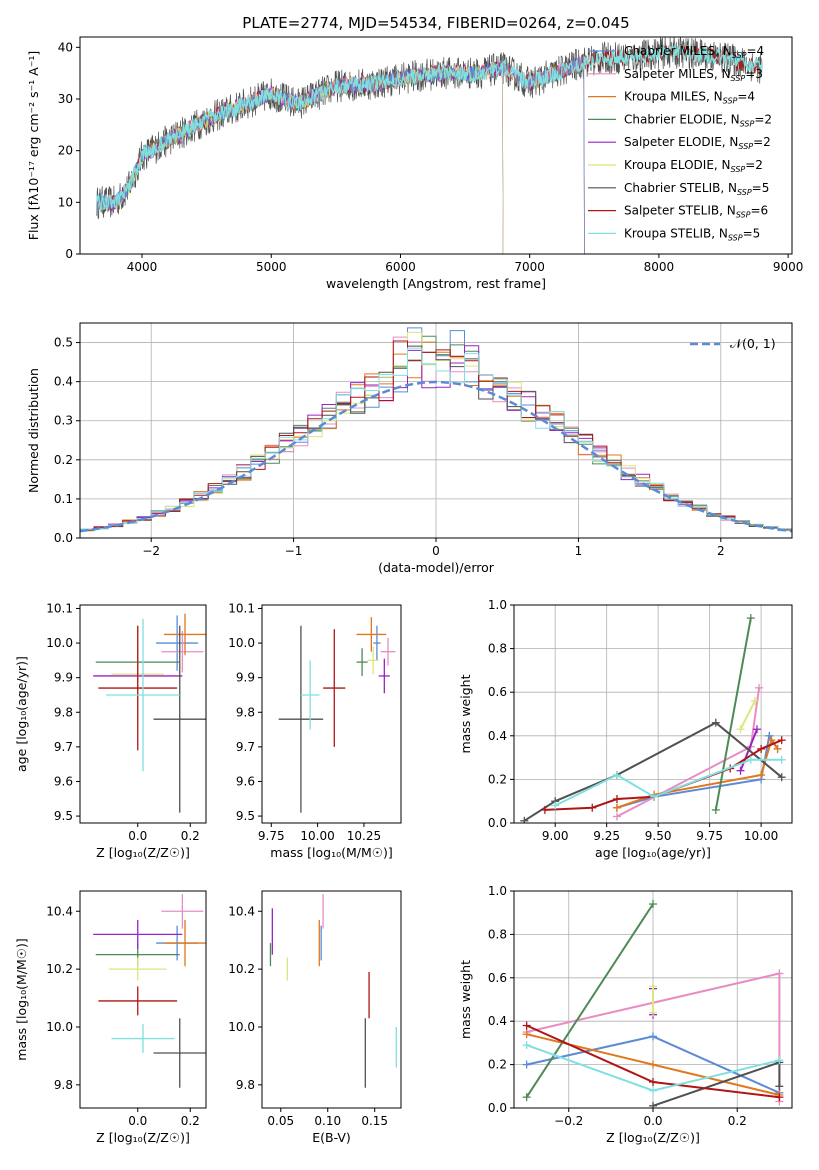  Describe the element at coordinates (241, 643) in the screenshot. I see `y-tick-label: 10.0` at that location.